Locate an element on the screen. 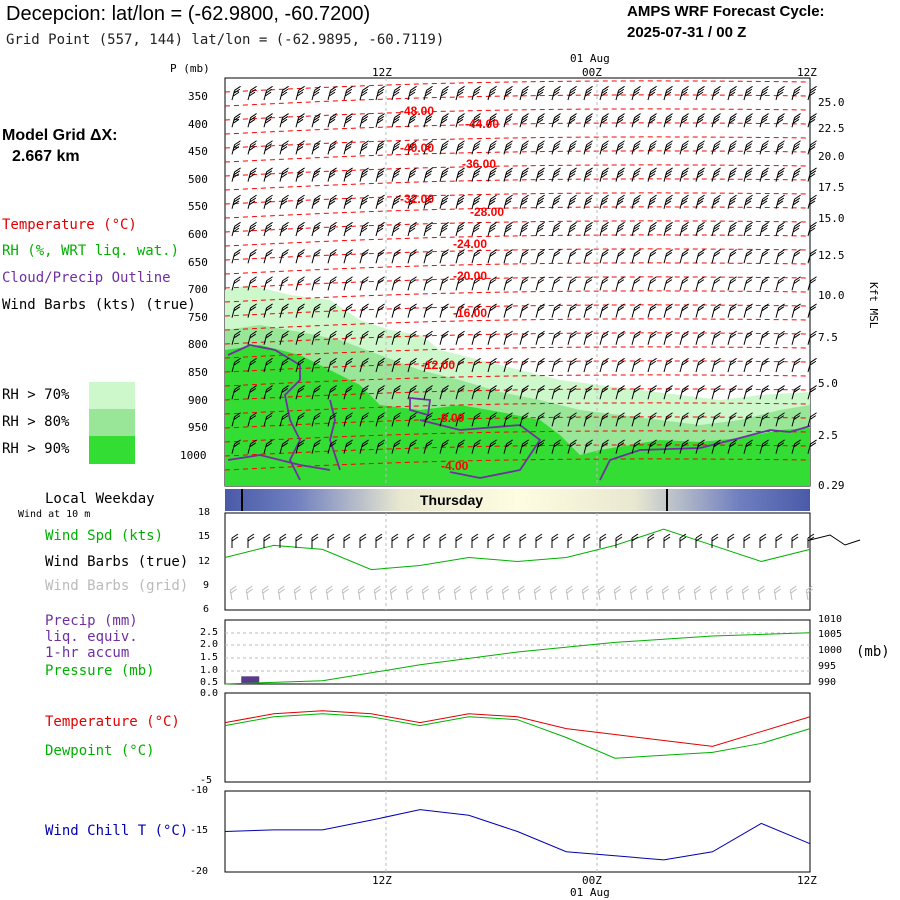 The width and height of the screenshot is (900, 900). precip-liq-label: liq. equiv. is located at coordinates (91, 637).